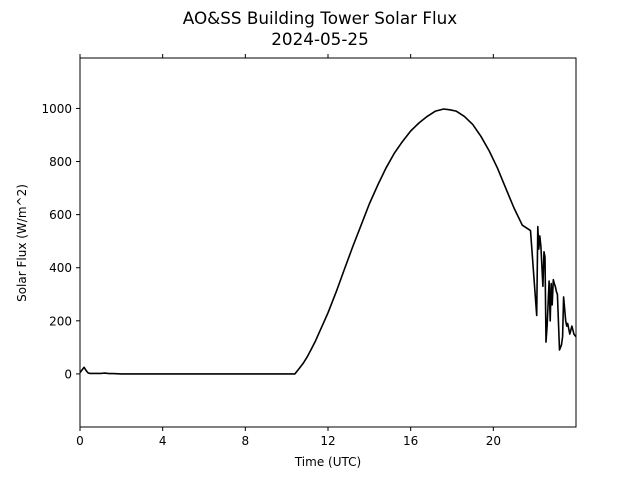 The image size is (640, 480). I want to click on chart-title: AO&SS Building Tower Solar Flux, so click(320, 18).